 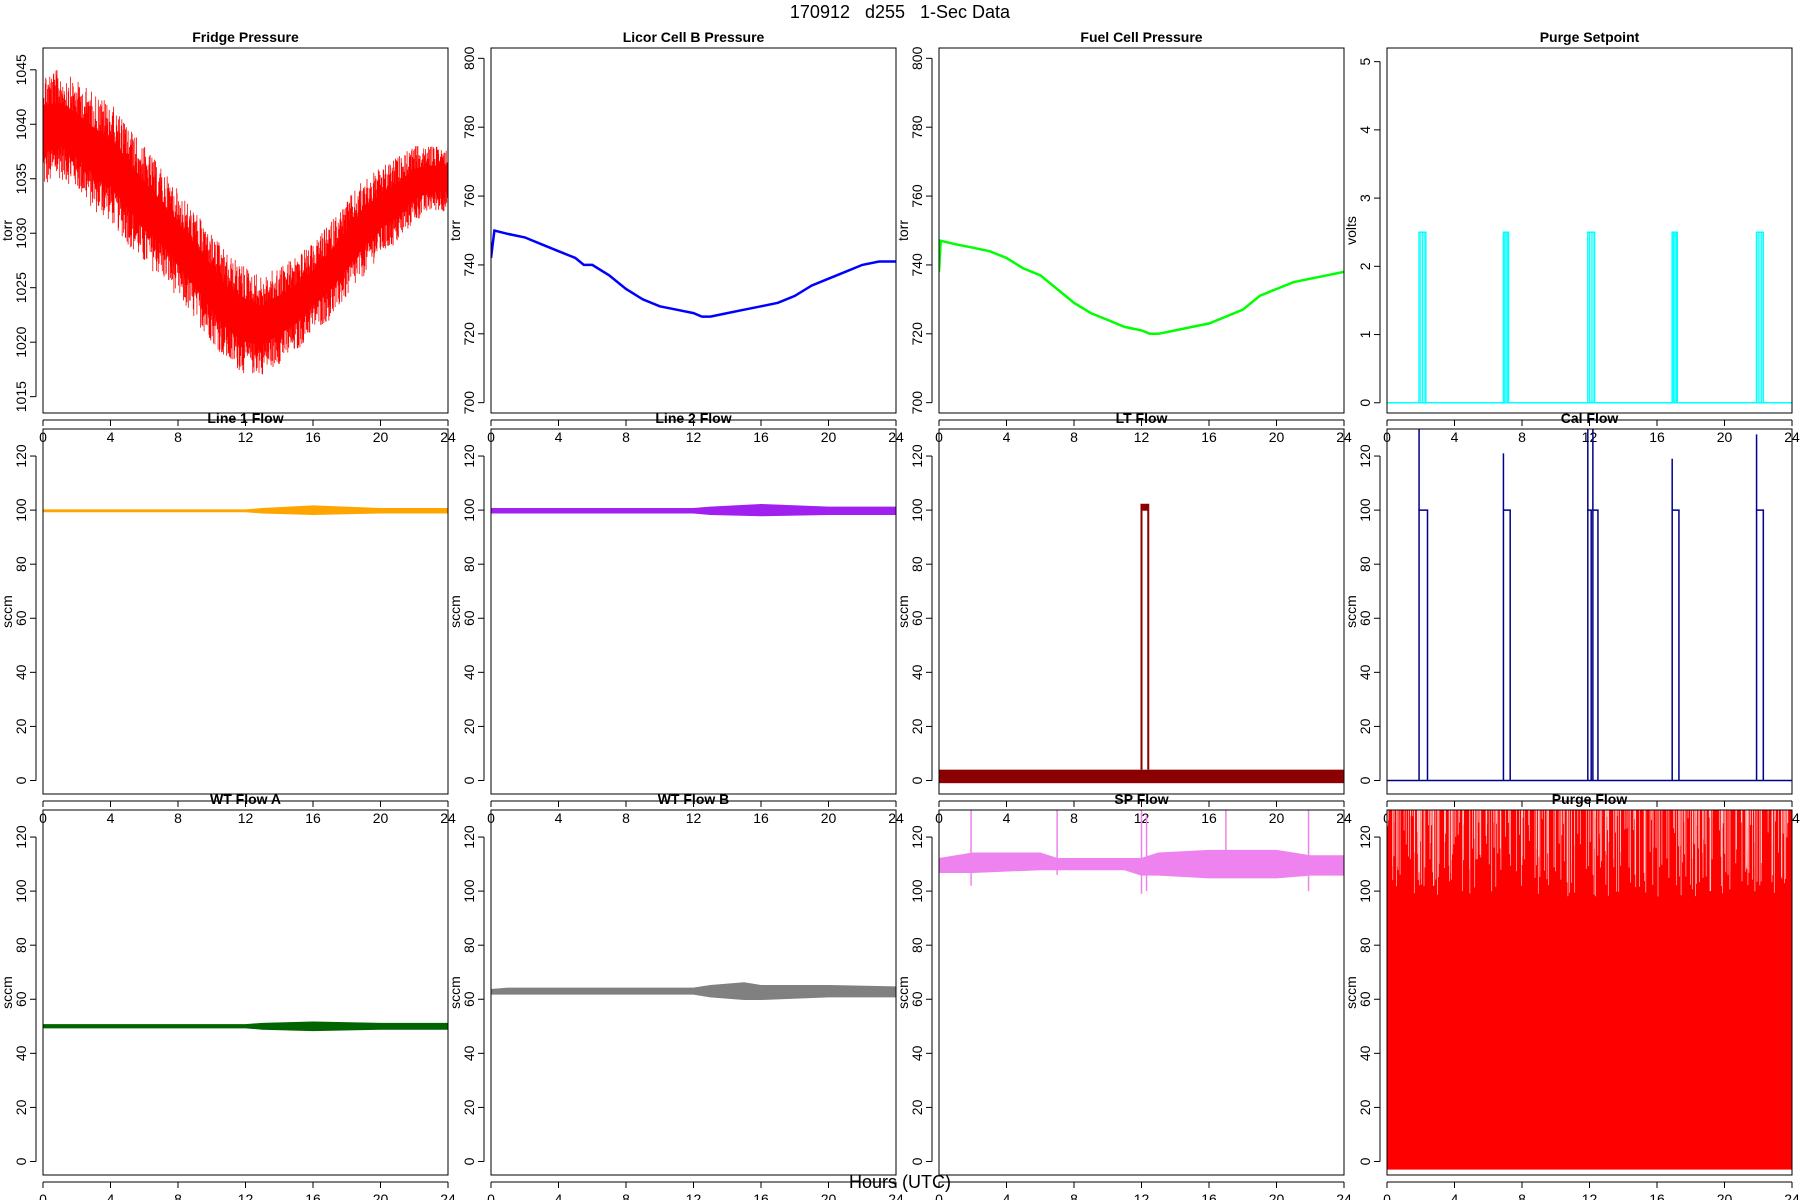 What do you see at coordinates (900, 1182) in the screenshot?
I see `x-axis-label: Hours (UTC)` at bounding box center [900, 1182].